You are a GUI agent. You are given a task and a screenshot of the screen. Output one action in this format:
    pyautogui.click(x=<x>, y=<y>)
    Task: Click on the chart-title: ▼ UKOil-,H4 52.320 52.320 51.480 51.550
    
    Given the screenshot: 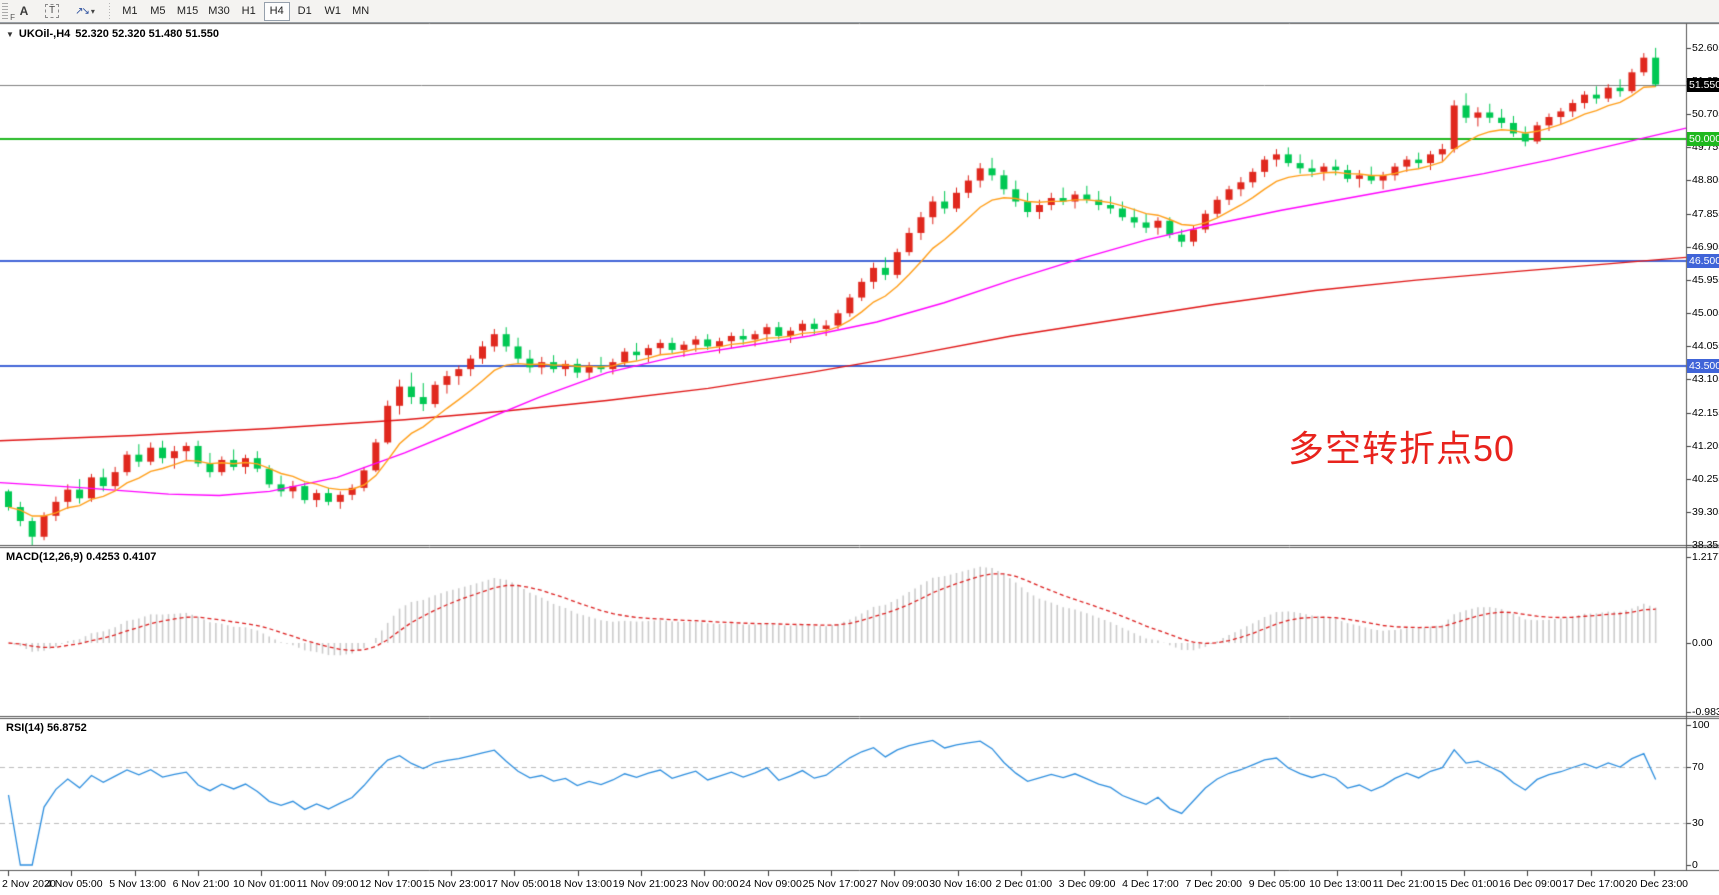 What is the action you would take?
    pyautogui.click(x=112, y=34)
    